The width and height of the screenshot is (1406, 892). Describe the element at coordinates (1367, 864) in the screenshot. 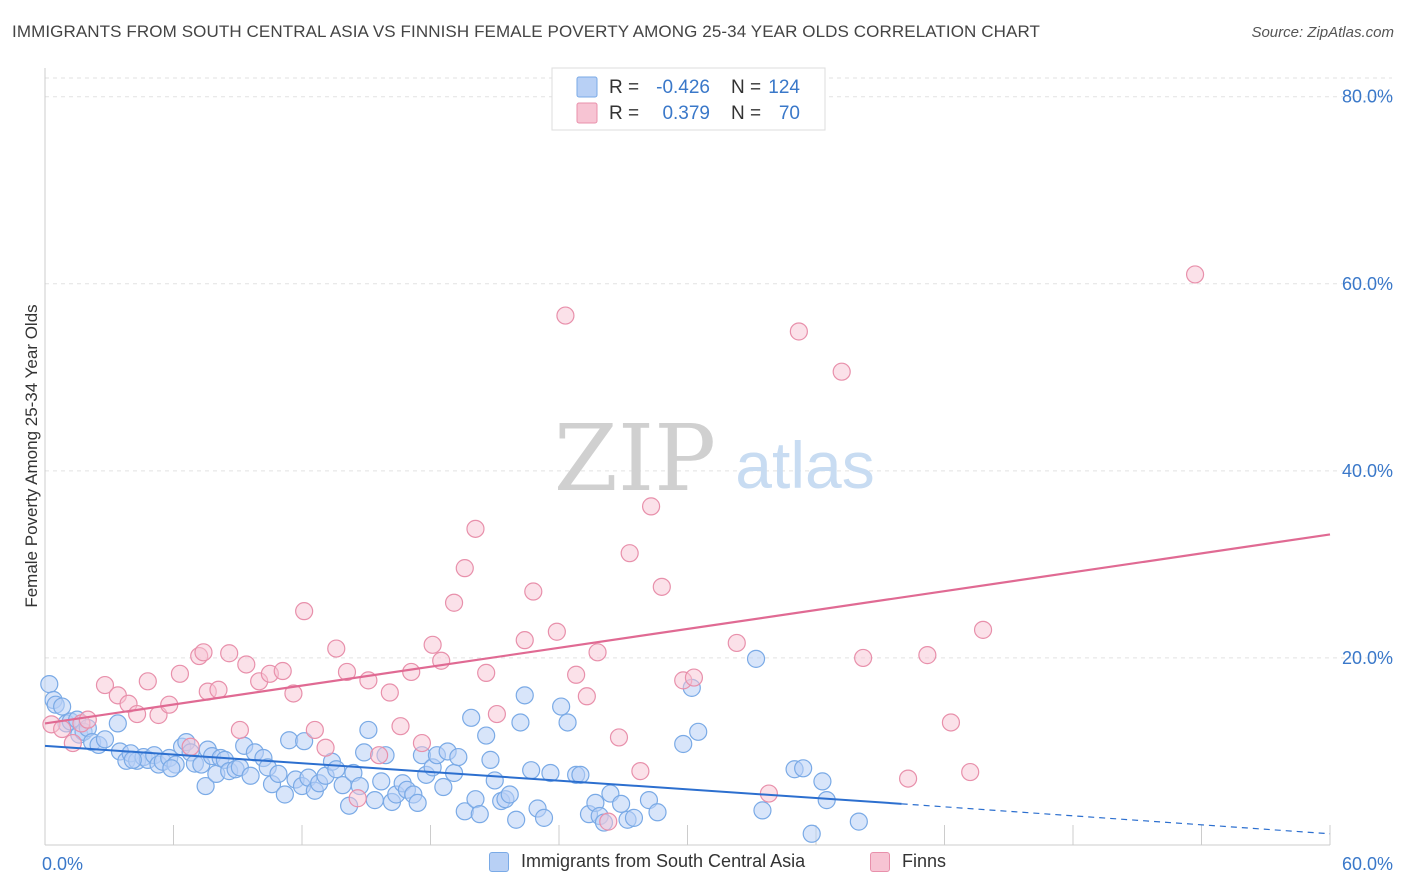

I see `x-tick-label-max: 60.0%` at that location.